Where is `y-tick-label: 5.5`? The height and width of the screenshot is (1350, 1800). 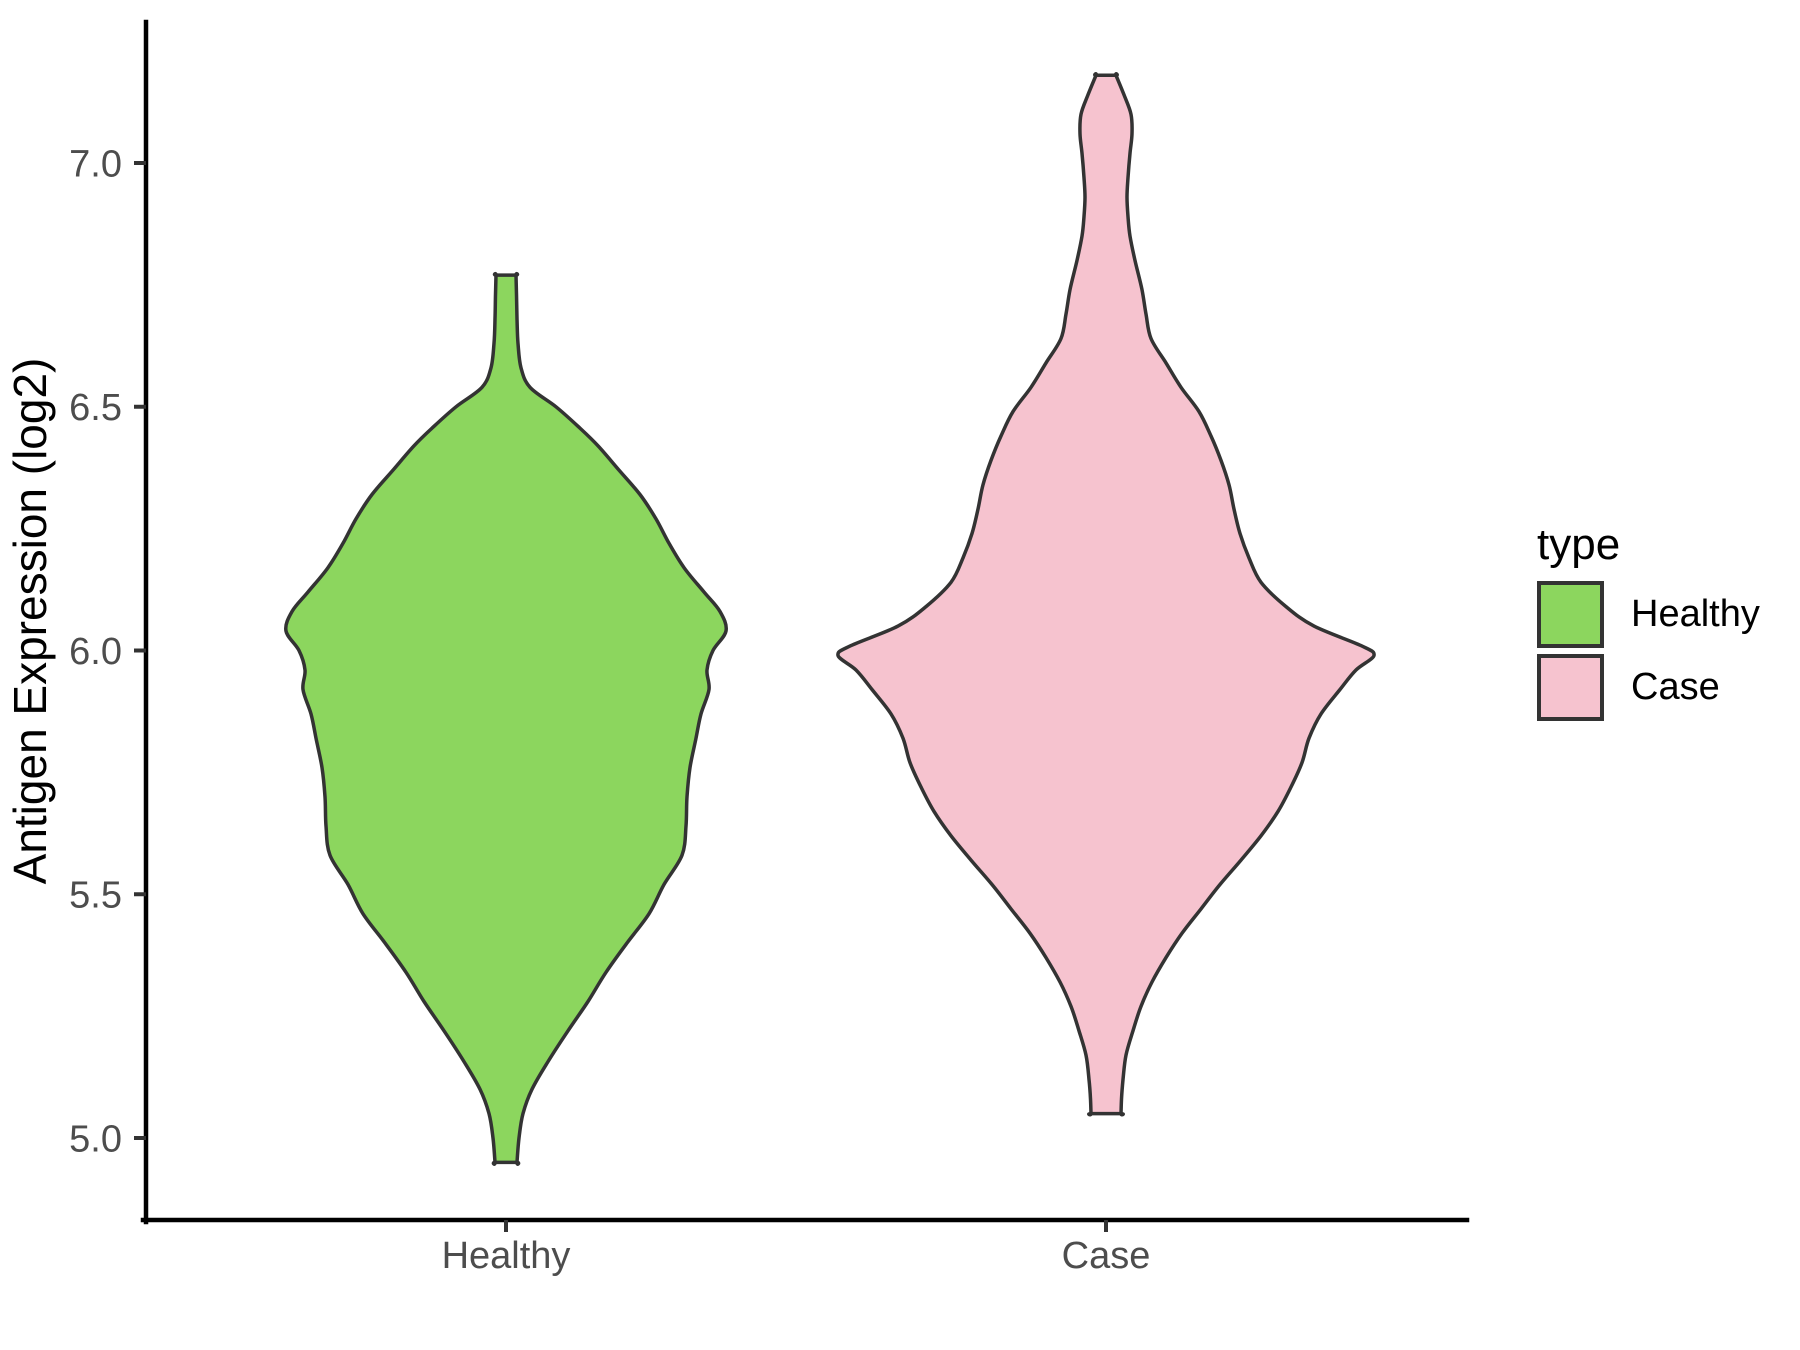
y-tick-label: 5.5 is located at coordinates (95, 896).